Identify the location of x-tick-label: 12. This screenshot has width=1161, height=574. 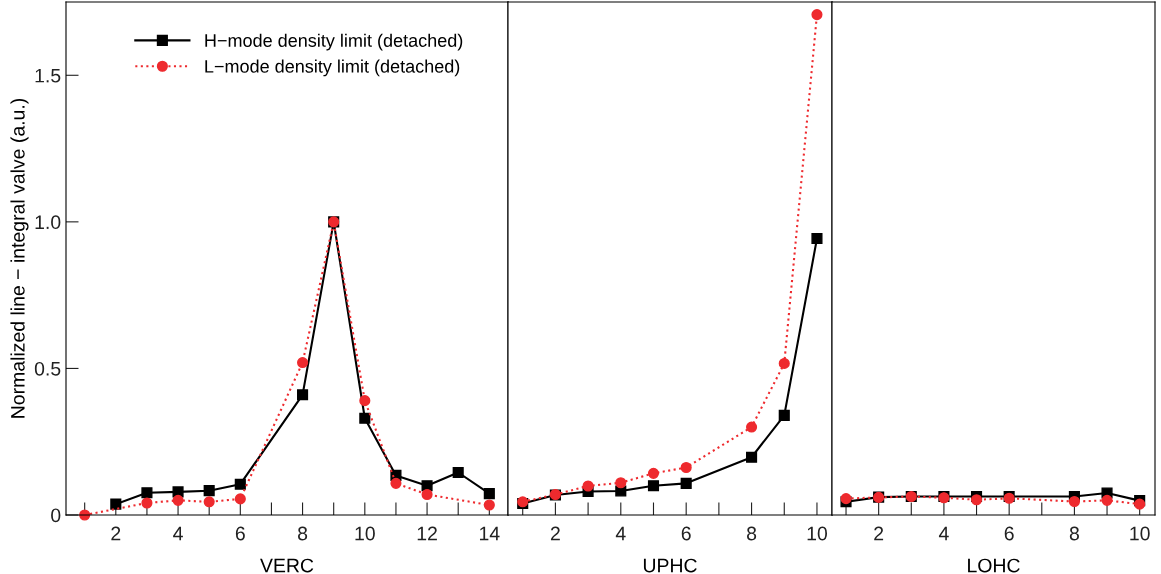
(427, 533).